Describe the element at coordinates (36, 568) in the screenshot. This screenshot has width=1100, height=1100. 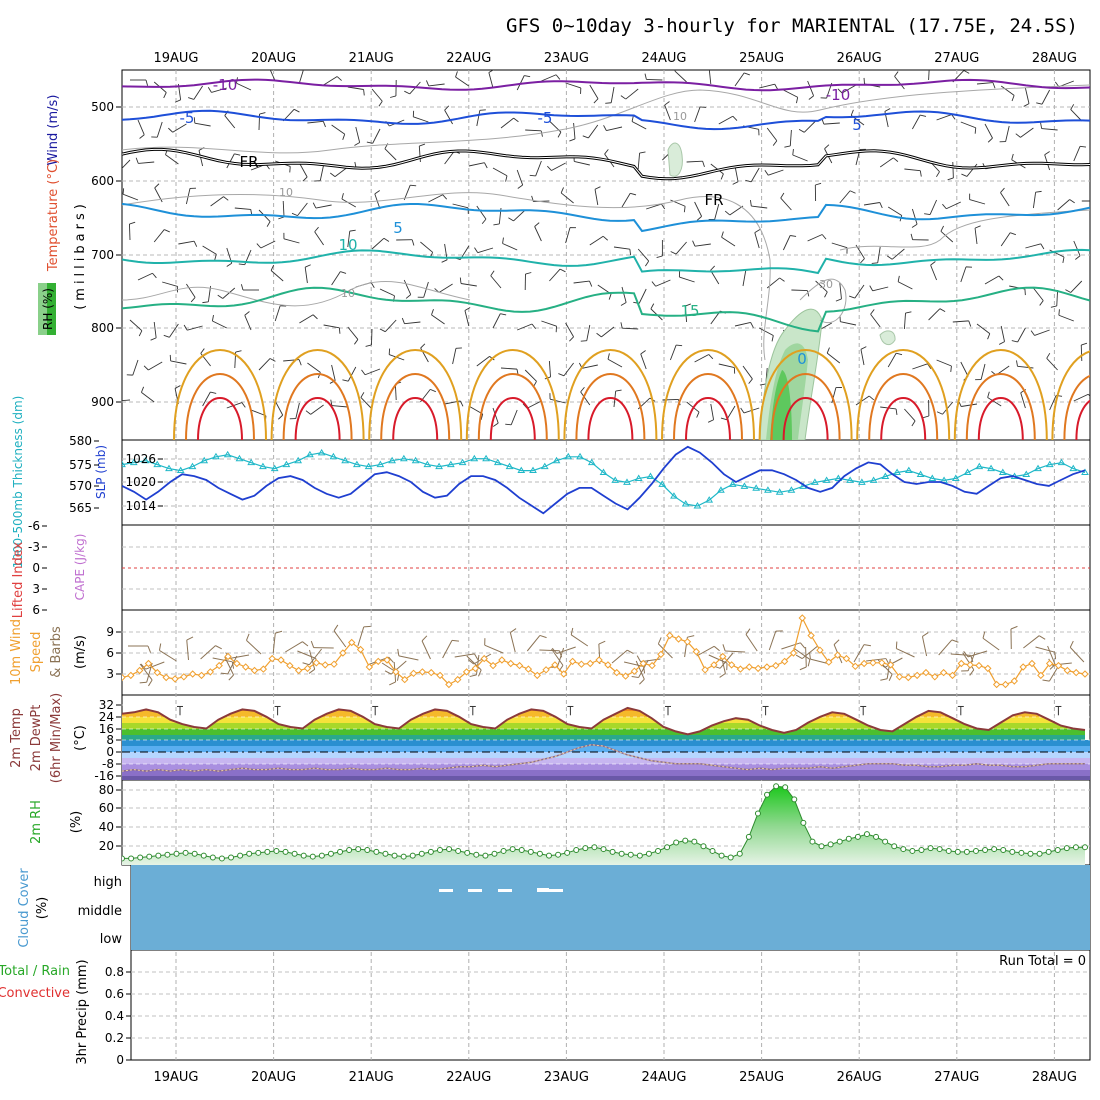
I see `lifted-index-tick: 0` at that location.